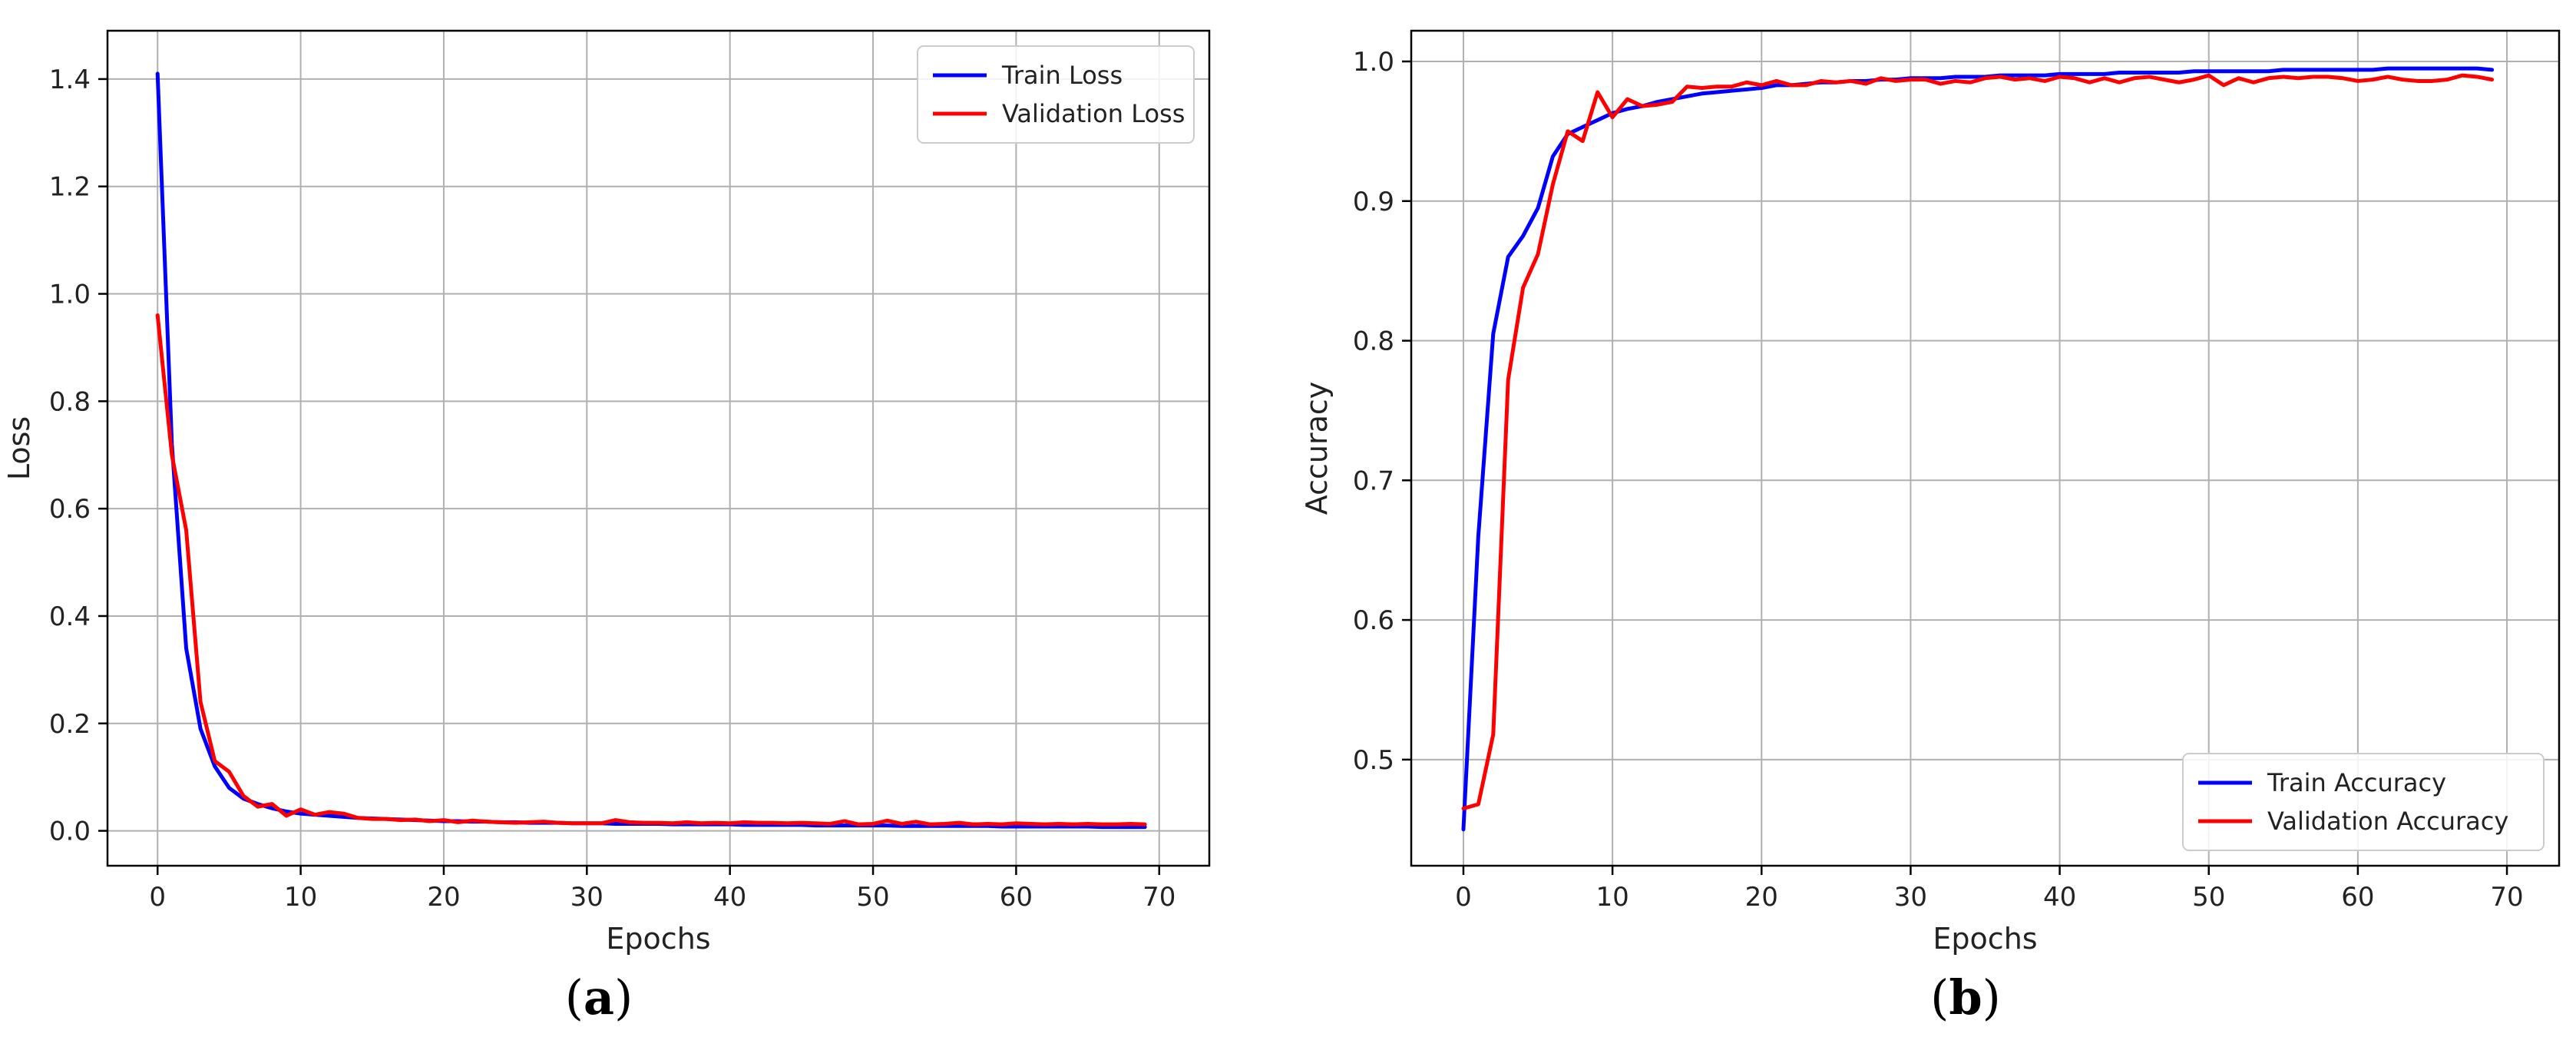  What do you see at coordinates (1373, 760) in the screenshot?
I see `y-tick-label: 0.5` at bounding box center [1373, 760].